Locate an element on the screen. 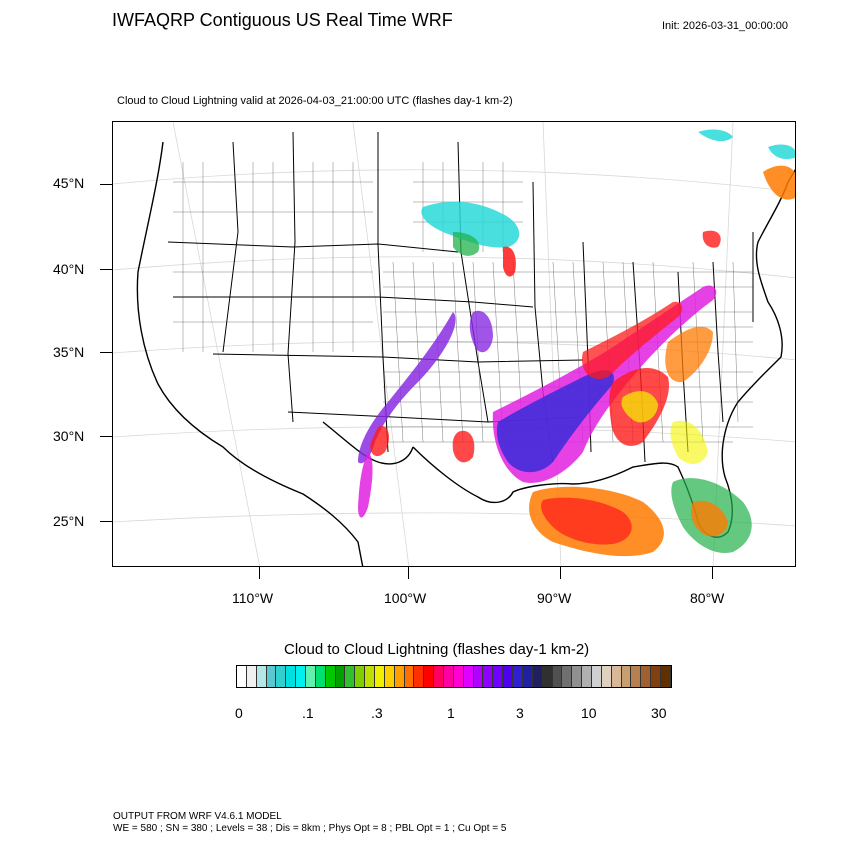 This screenshot has height=850, width=850. lat-label-35n: 35°N is located at coordinates (69, 352).